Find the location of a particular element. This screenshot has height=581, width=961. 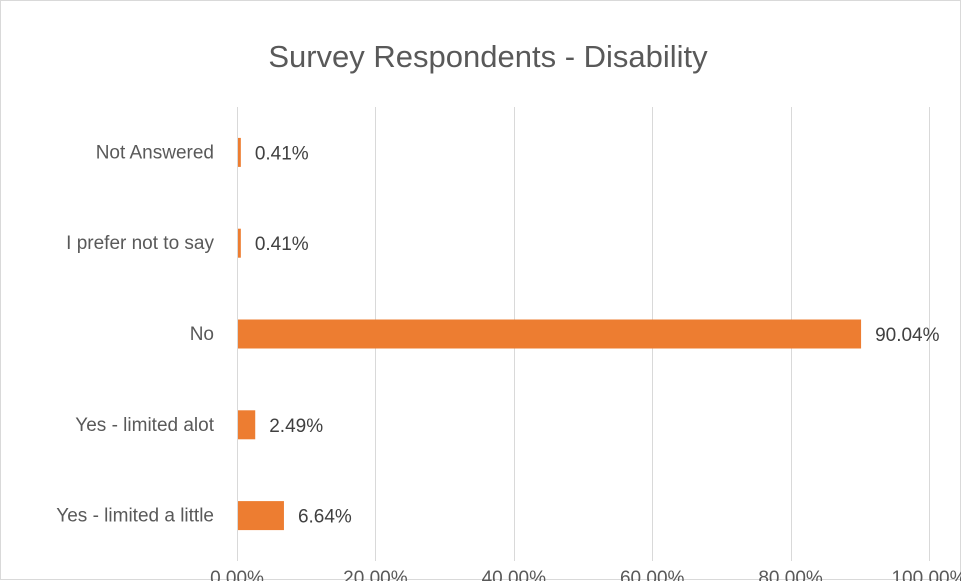

x-axis-tick-labels: 0.00% 20.00% 40.00% 60.00% 80.00% 100.00% is located at coordinates (585, 574).